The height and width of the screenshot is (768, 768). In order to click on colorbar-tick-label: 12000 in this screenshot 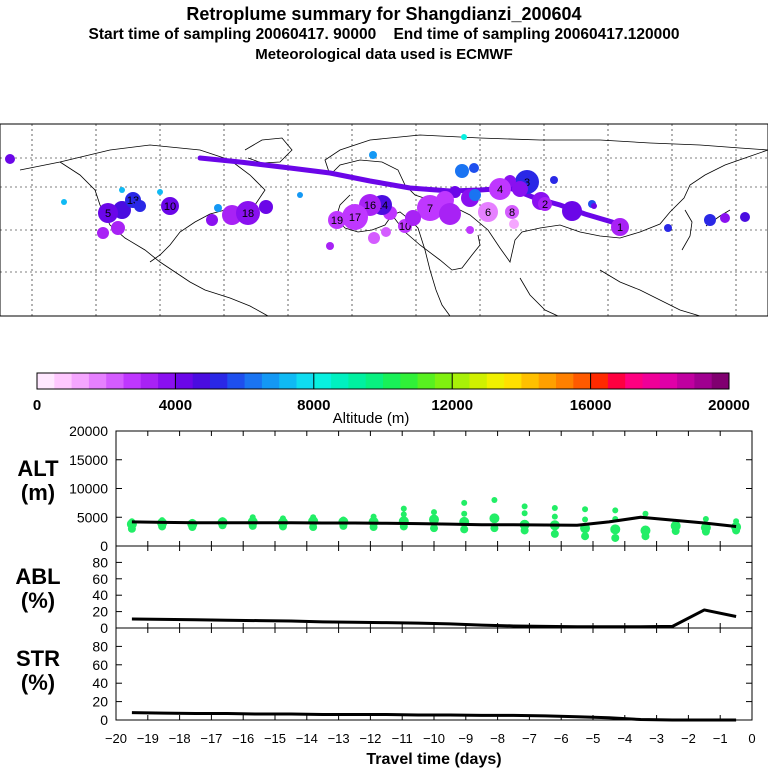, I will do `click(452, 405)`.